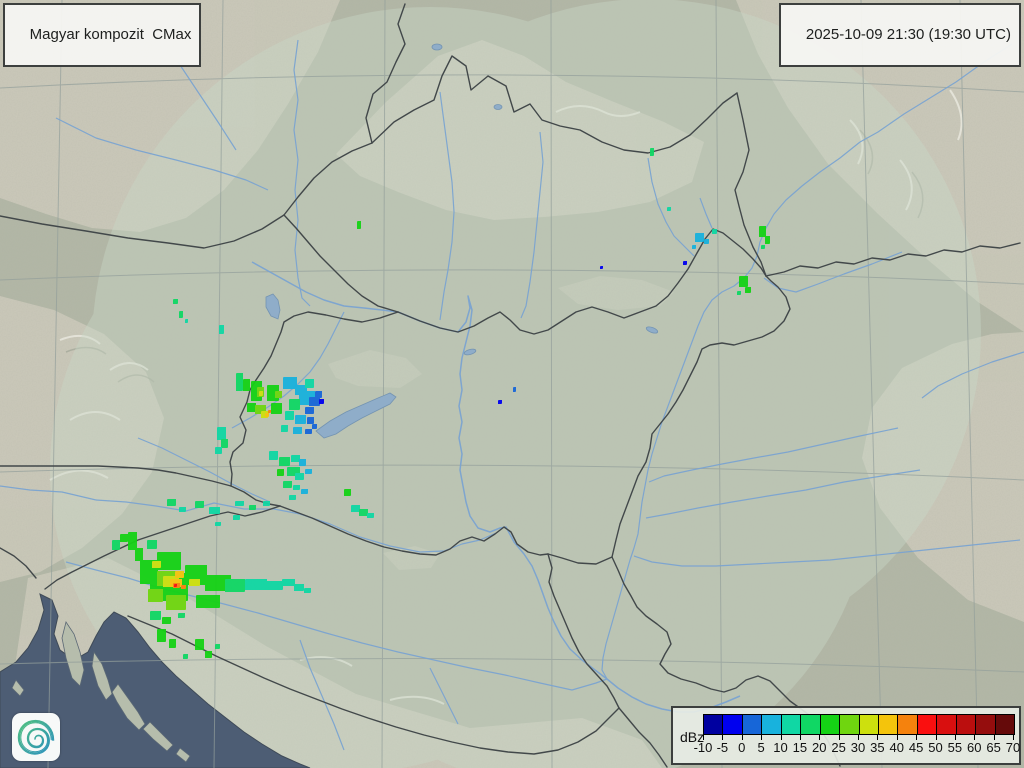 The height and width of the screenshot is (768, 1024). I want to click on legend-tick-label: 45, so click(916, 747).